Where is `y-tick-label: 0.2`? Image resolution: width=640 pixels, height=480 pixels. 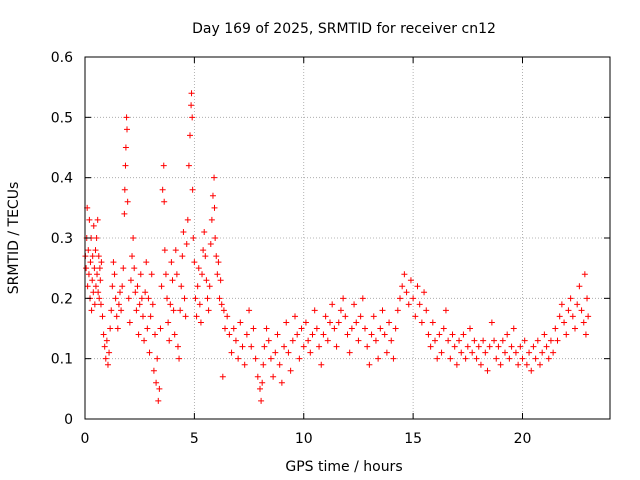 y-tick-label: 0.2 is located at coordinates (62, 299).